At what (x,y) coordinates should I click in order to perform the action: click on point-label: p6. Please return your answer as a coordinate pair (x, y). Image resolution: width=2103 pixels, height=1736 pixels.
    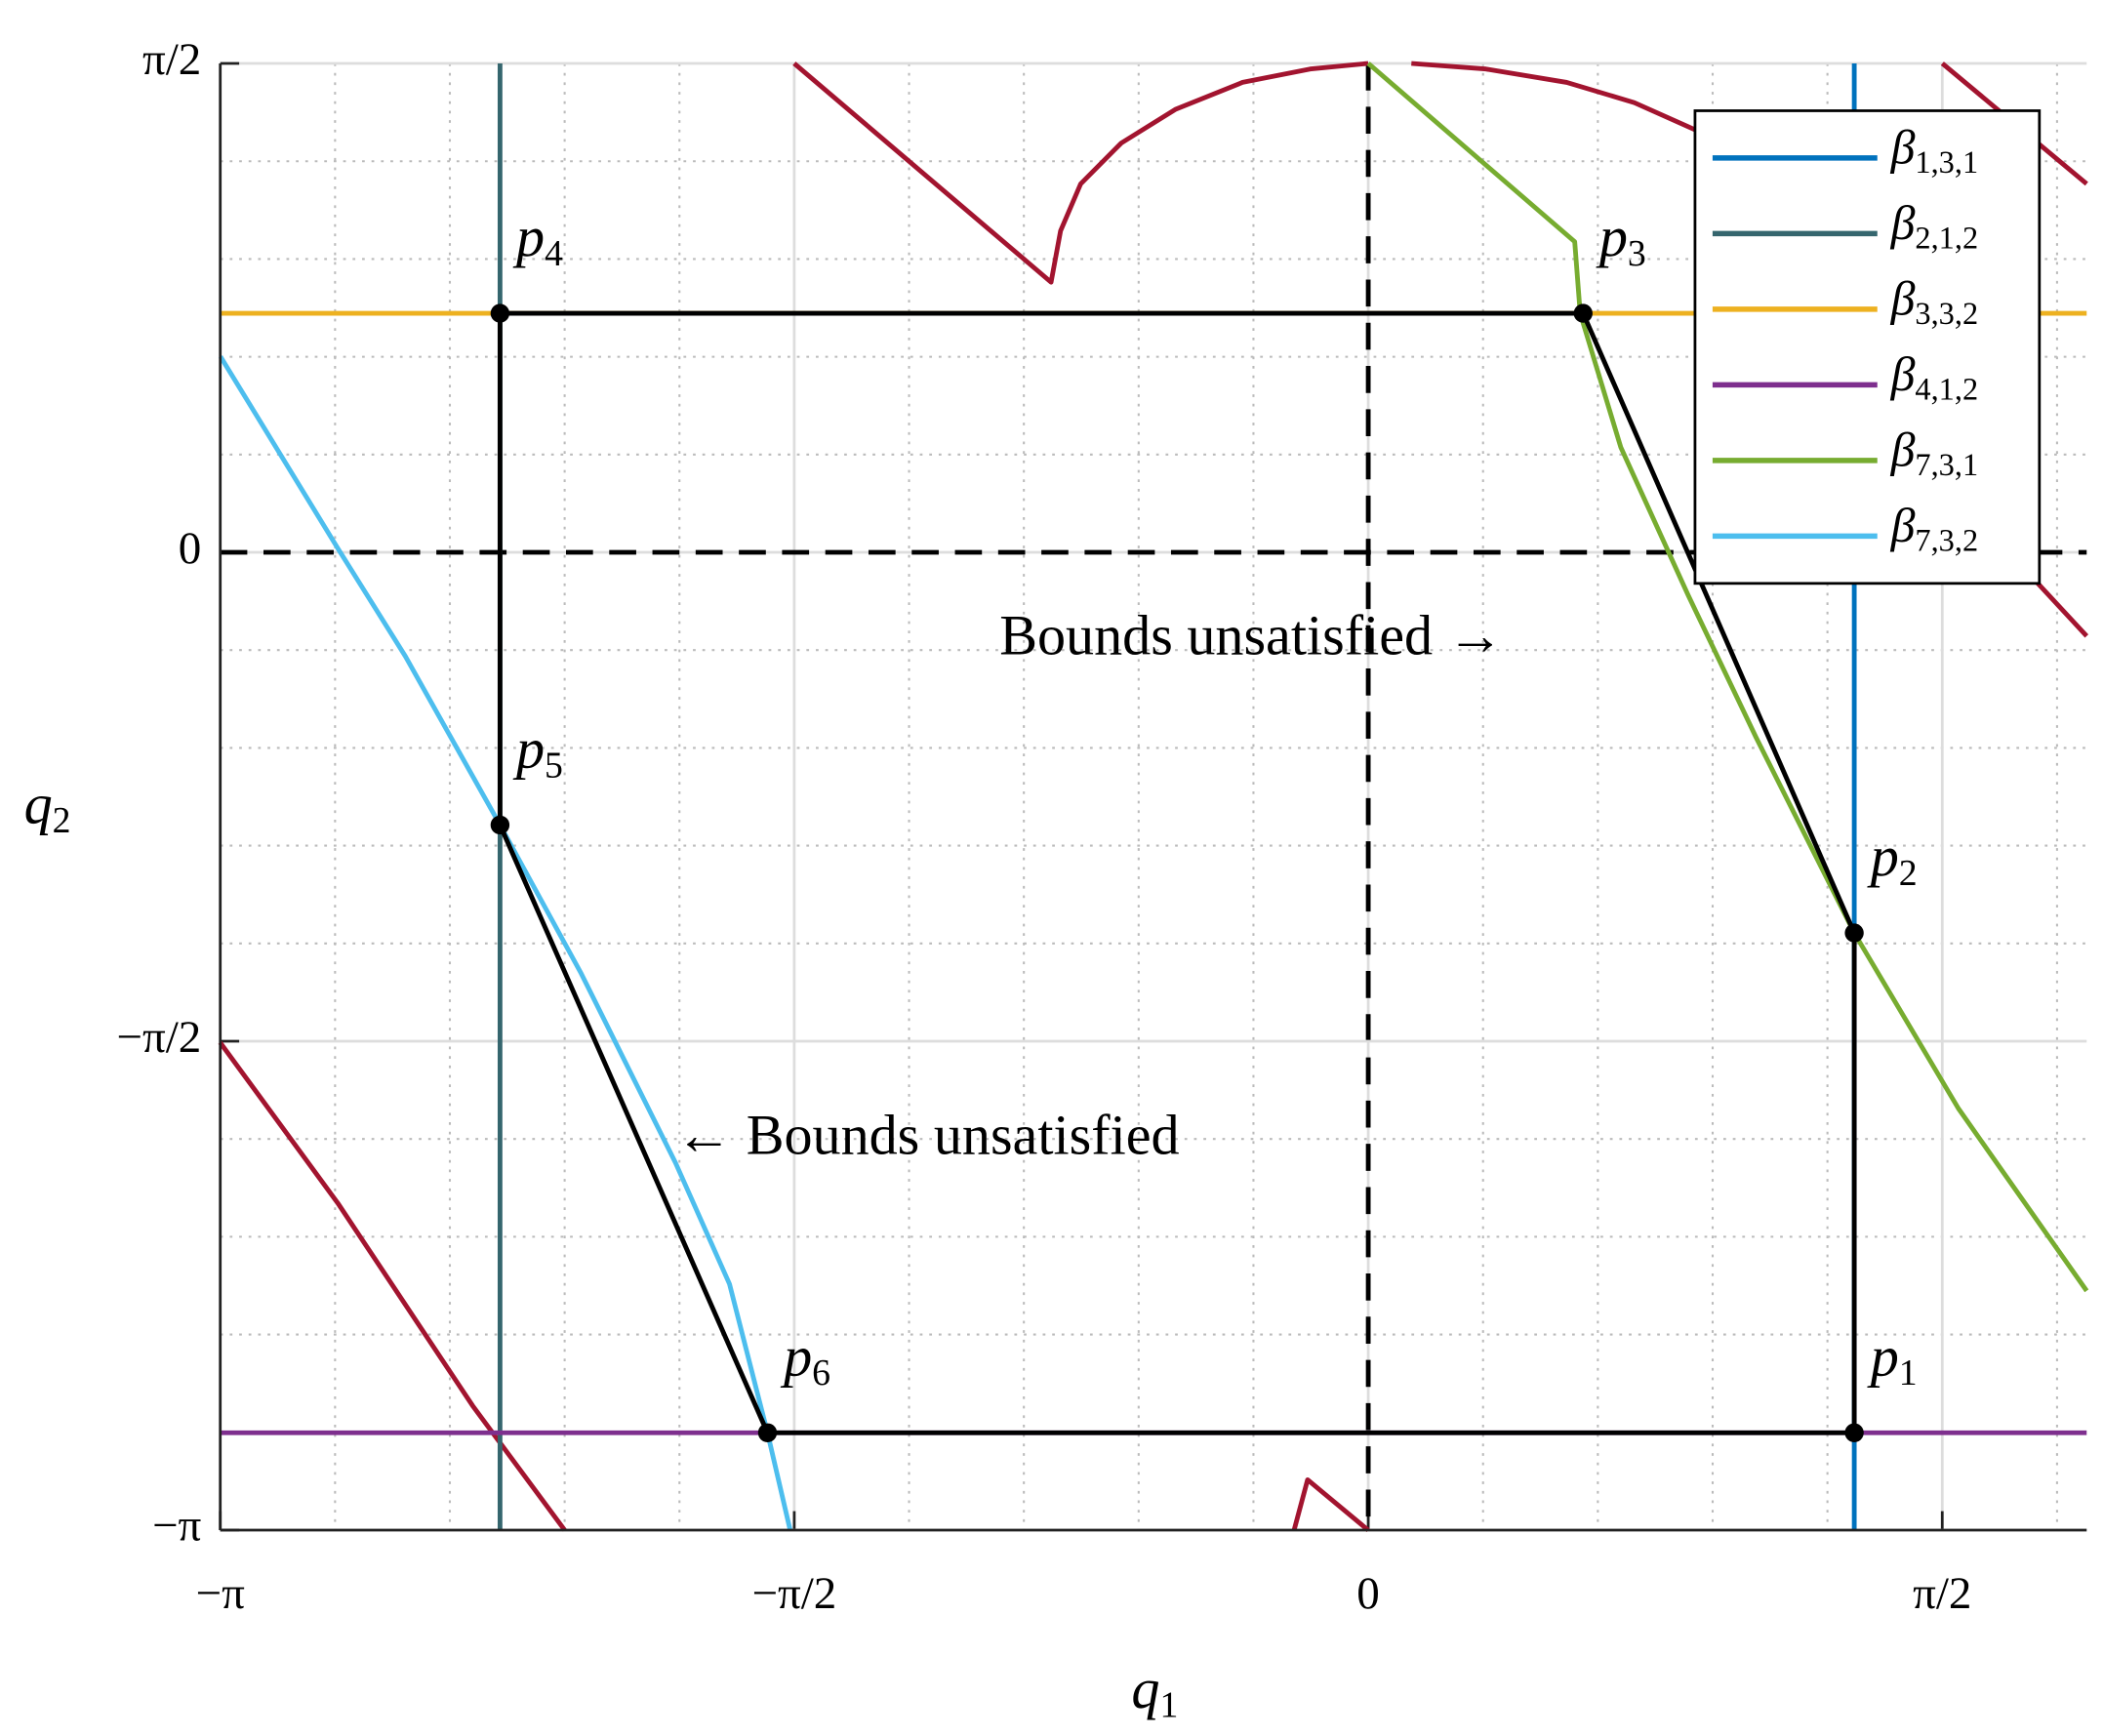
    Looking at the image, I should click on (805, 1359).